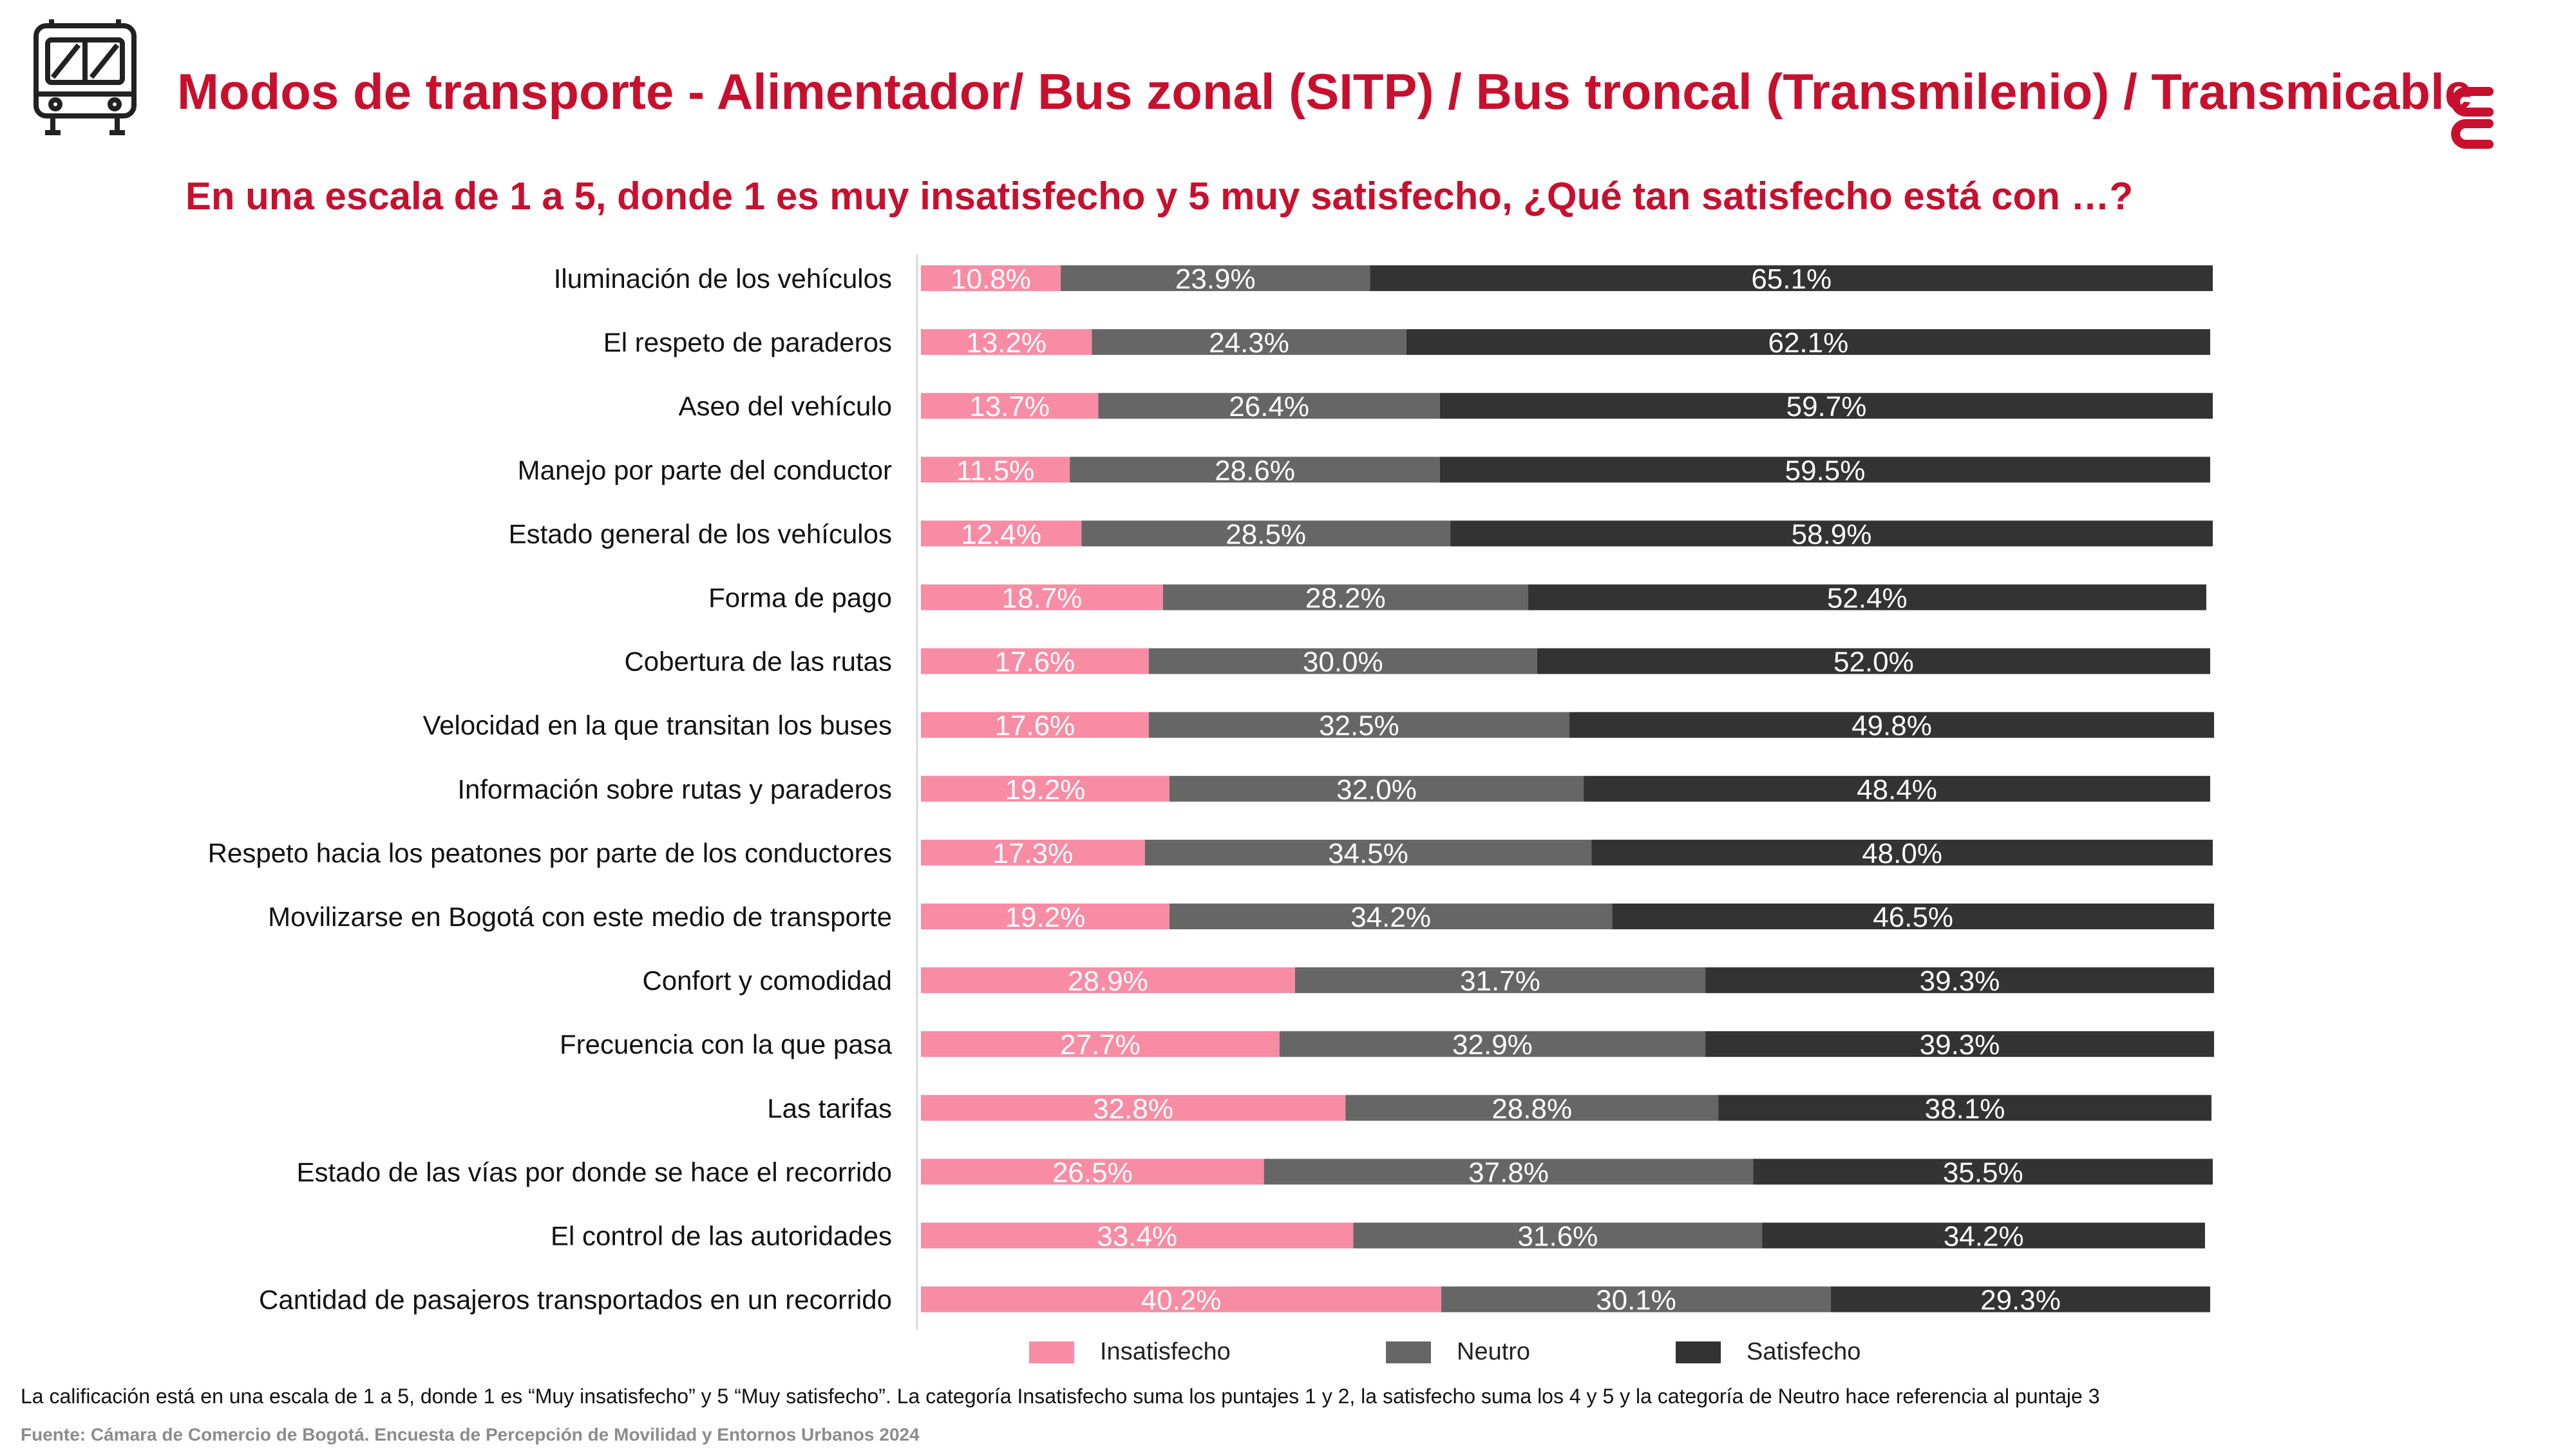  I want to click on data-label-satisfecho: 48.0%, so click(1902, 853).